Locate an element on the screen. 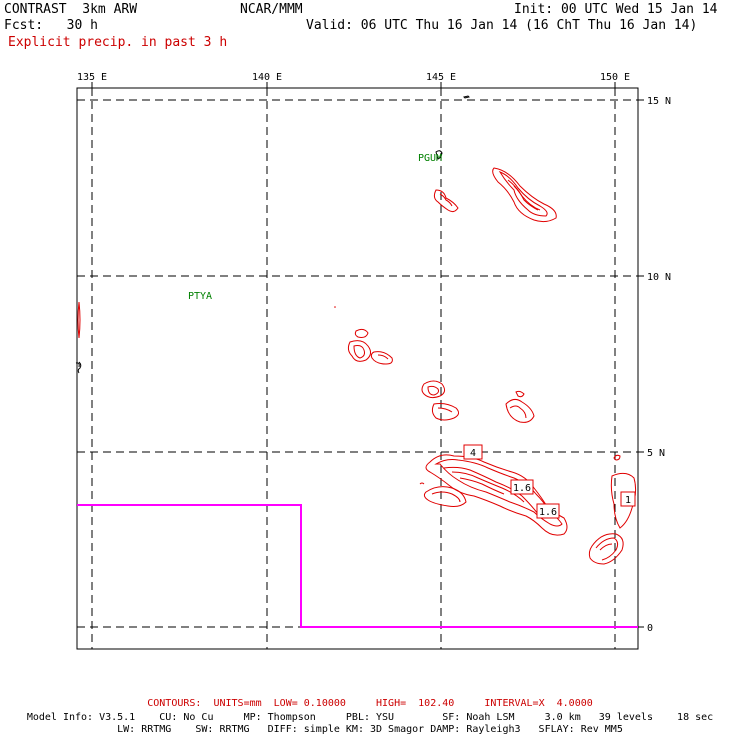 This screenshot has height=740, width=740. model-title: CONTRAST 3km ARW is located at coordinates (71, 9).